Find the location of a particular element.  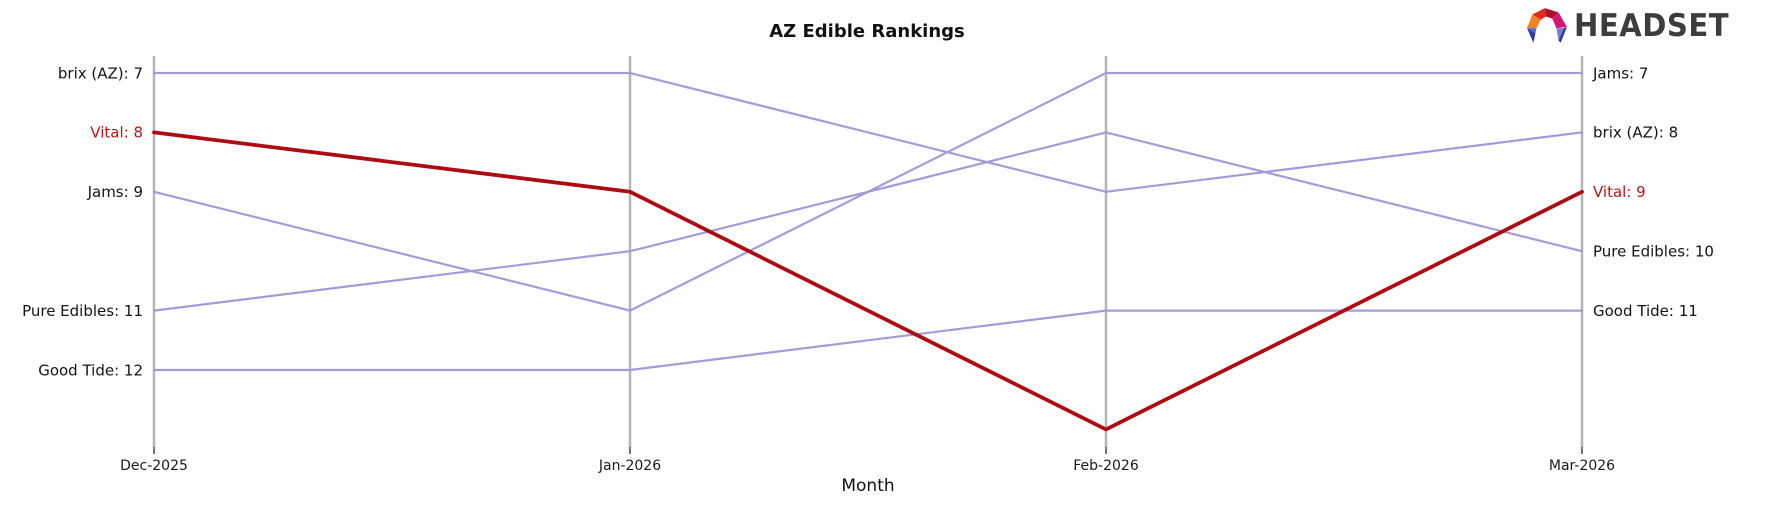

logo-facet-orange is located at coordinates (1534, 21).